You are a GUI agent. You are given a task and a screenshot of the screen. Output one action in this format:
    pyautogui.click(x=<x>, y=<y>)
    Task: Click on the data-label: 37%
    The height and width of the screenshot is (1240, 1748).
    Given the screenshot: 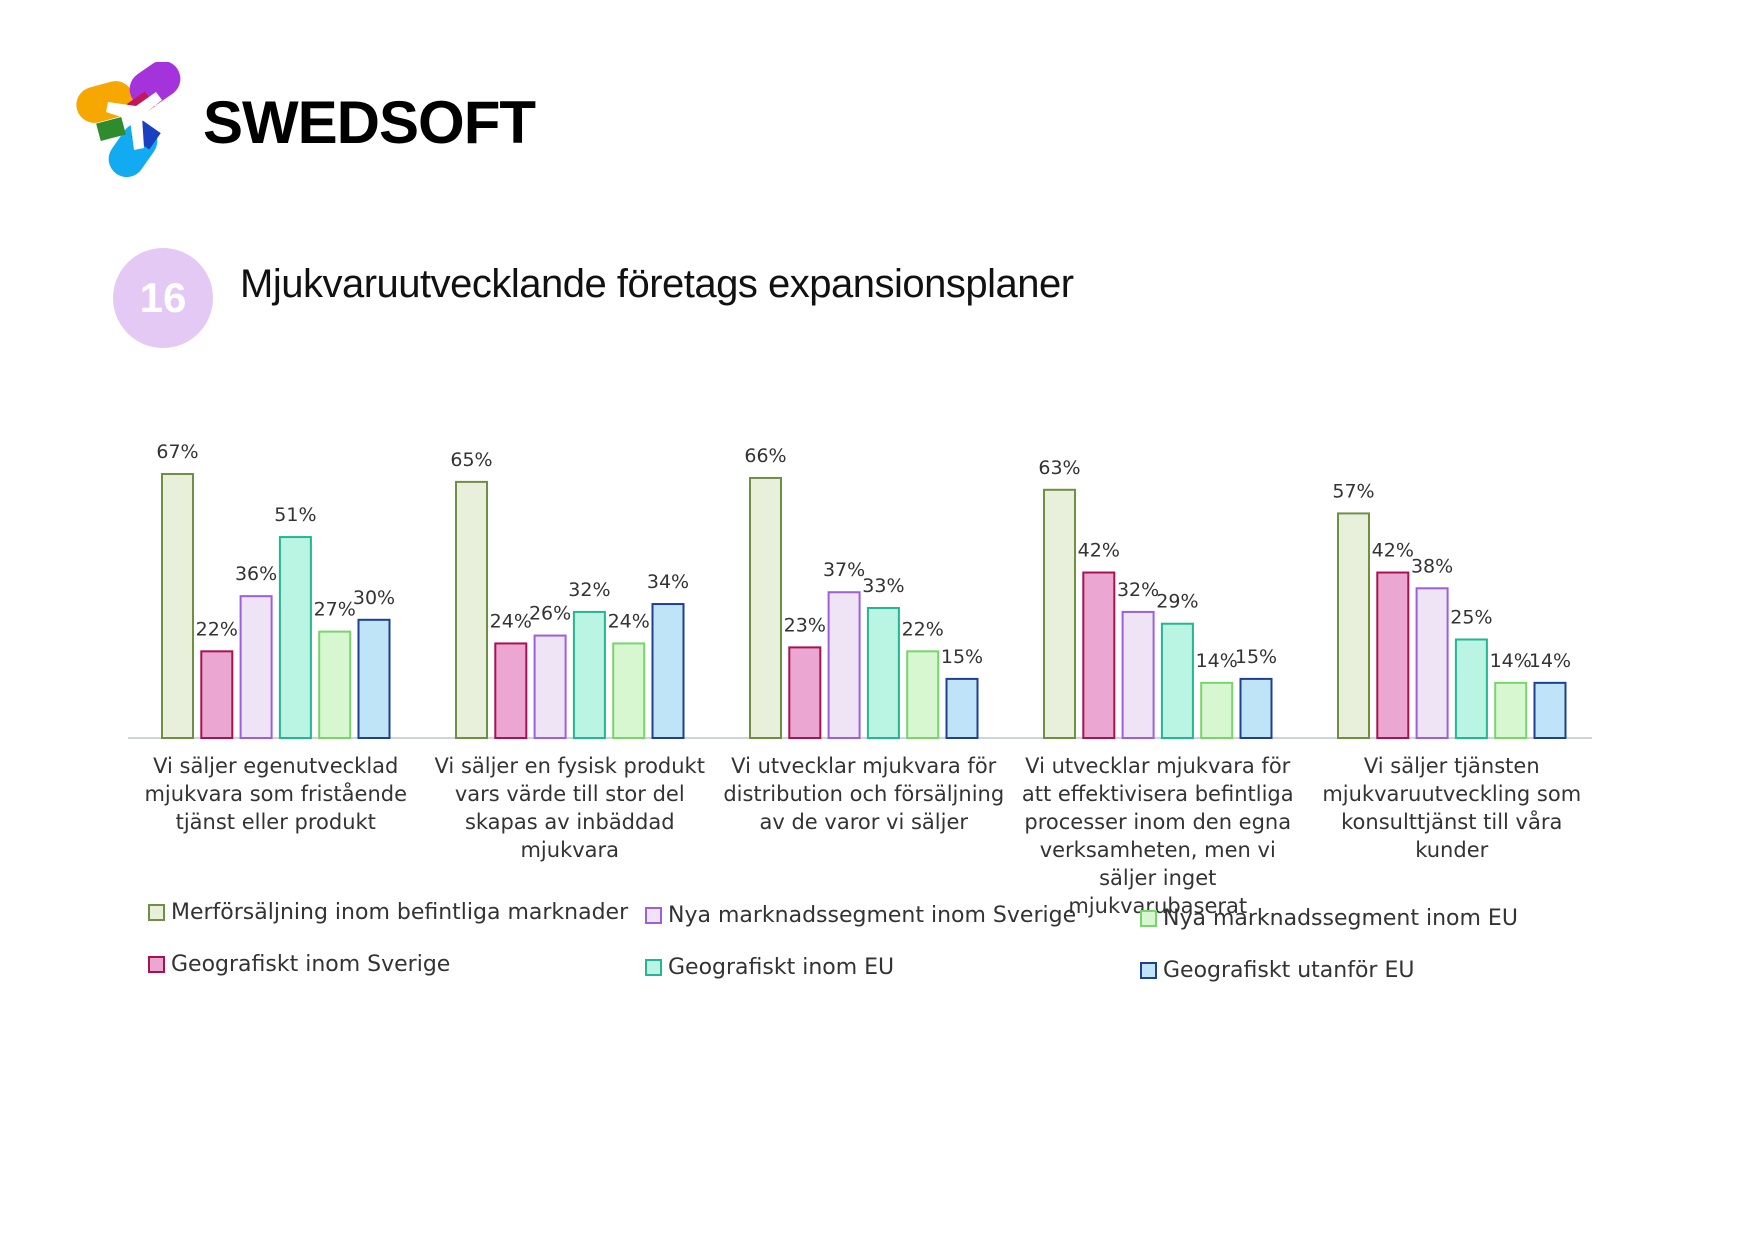 What is the action you would take?
    pyautogui.click(x=844, y=570)
    